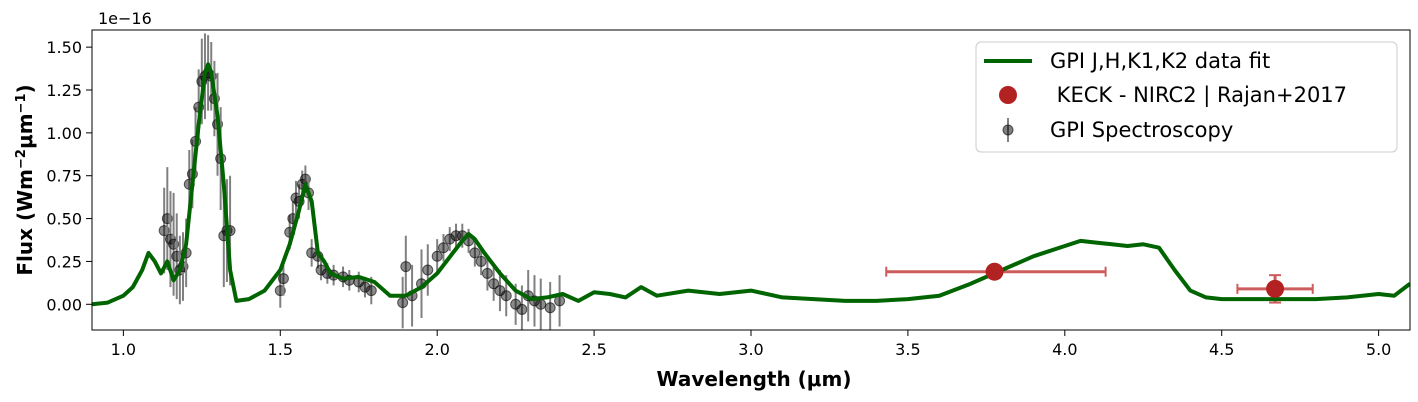  I want to click on y-tick-label: 0.75, so click(64, 176).